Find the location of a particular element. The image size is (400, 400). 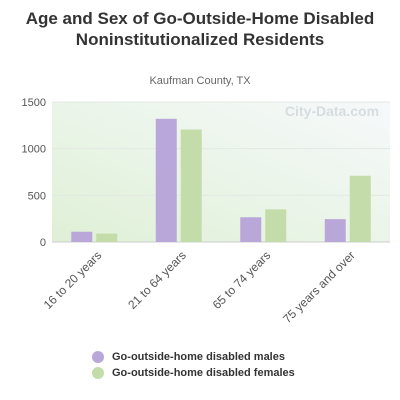

x-tick-label: 16 to 20 years is located at coordinates (73, 280).